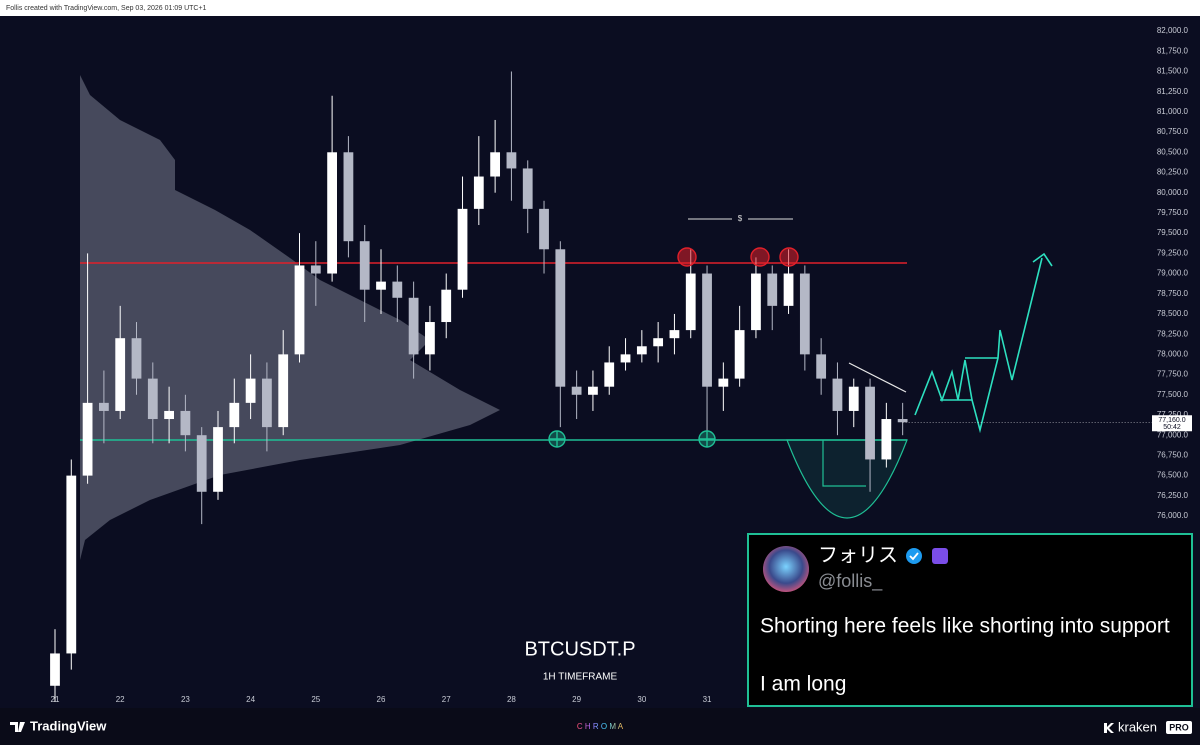 Image resolution: width=1200 pixels, height=745 pixels. Describe the element at coordinates (1173, 475) in the screenshot. I see `y-tick-label: 76,500.0` at that location.